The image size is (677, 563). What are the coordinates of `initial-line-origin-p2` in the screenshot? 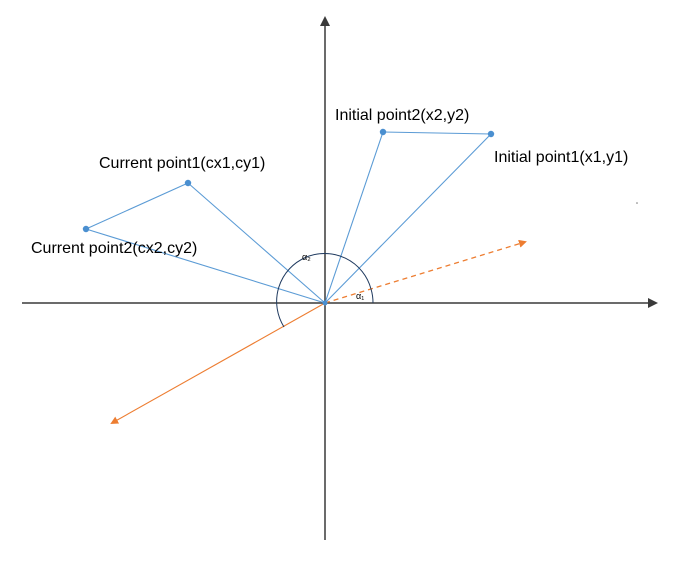 It's located at (354, 217).